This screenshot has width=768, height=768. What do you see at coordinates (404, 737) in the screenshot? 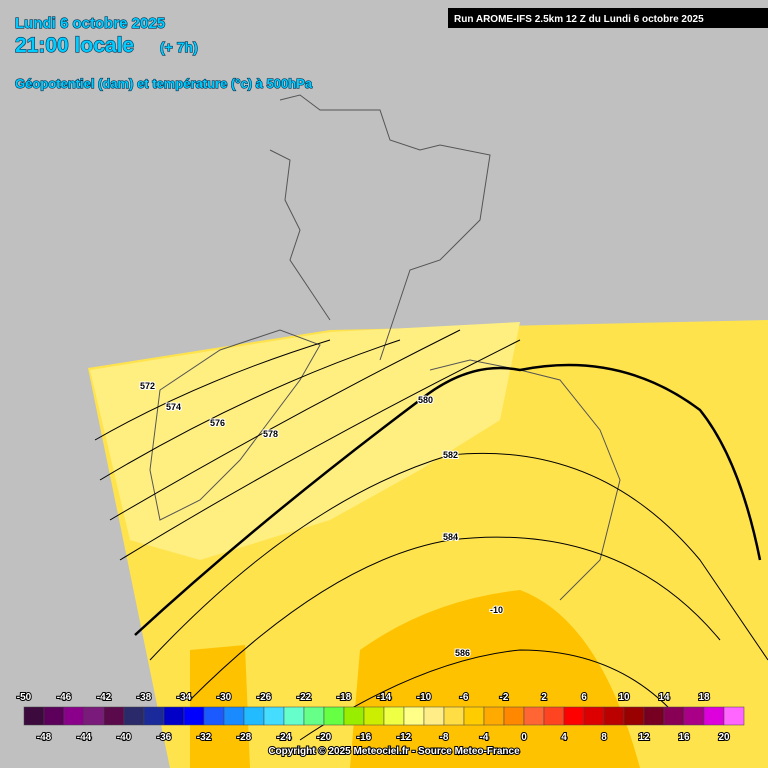
I see `legend-label: -12` at bounding box center [404, 737].